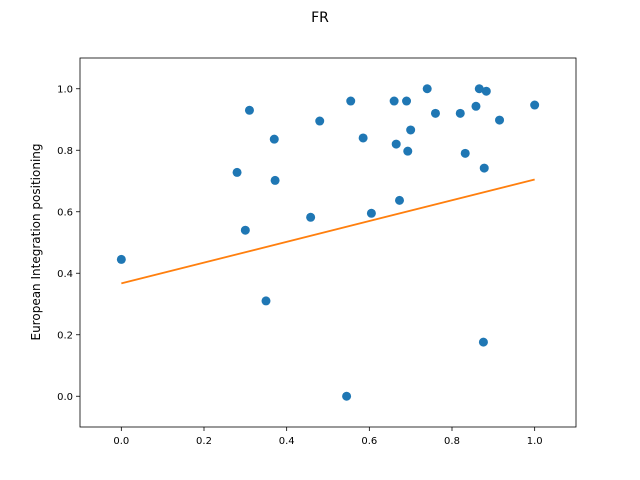 This screenshot has width=640, height=480. What do you see at coordinates (65, 151) in the screenshot?
I see `y-tick-label-4: 0.8` at bounding box center [65, 151].